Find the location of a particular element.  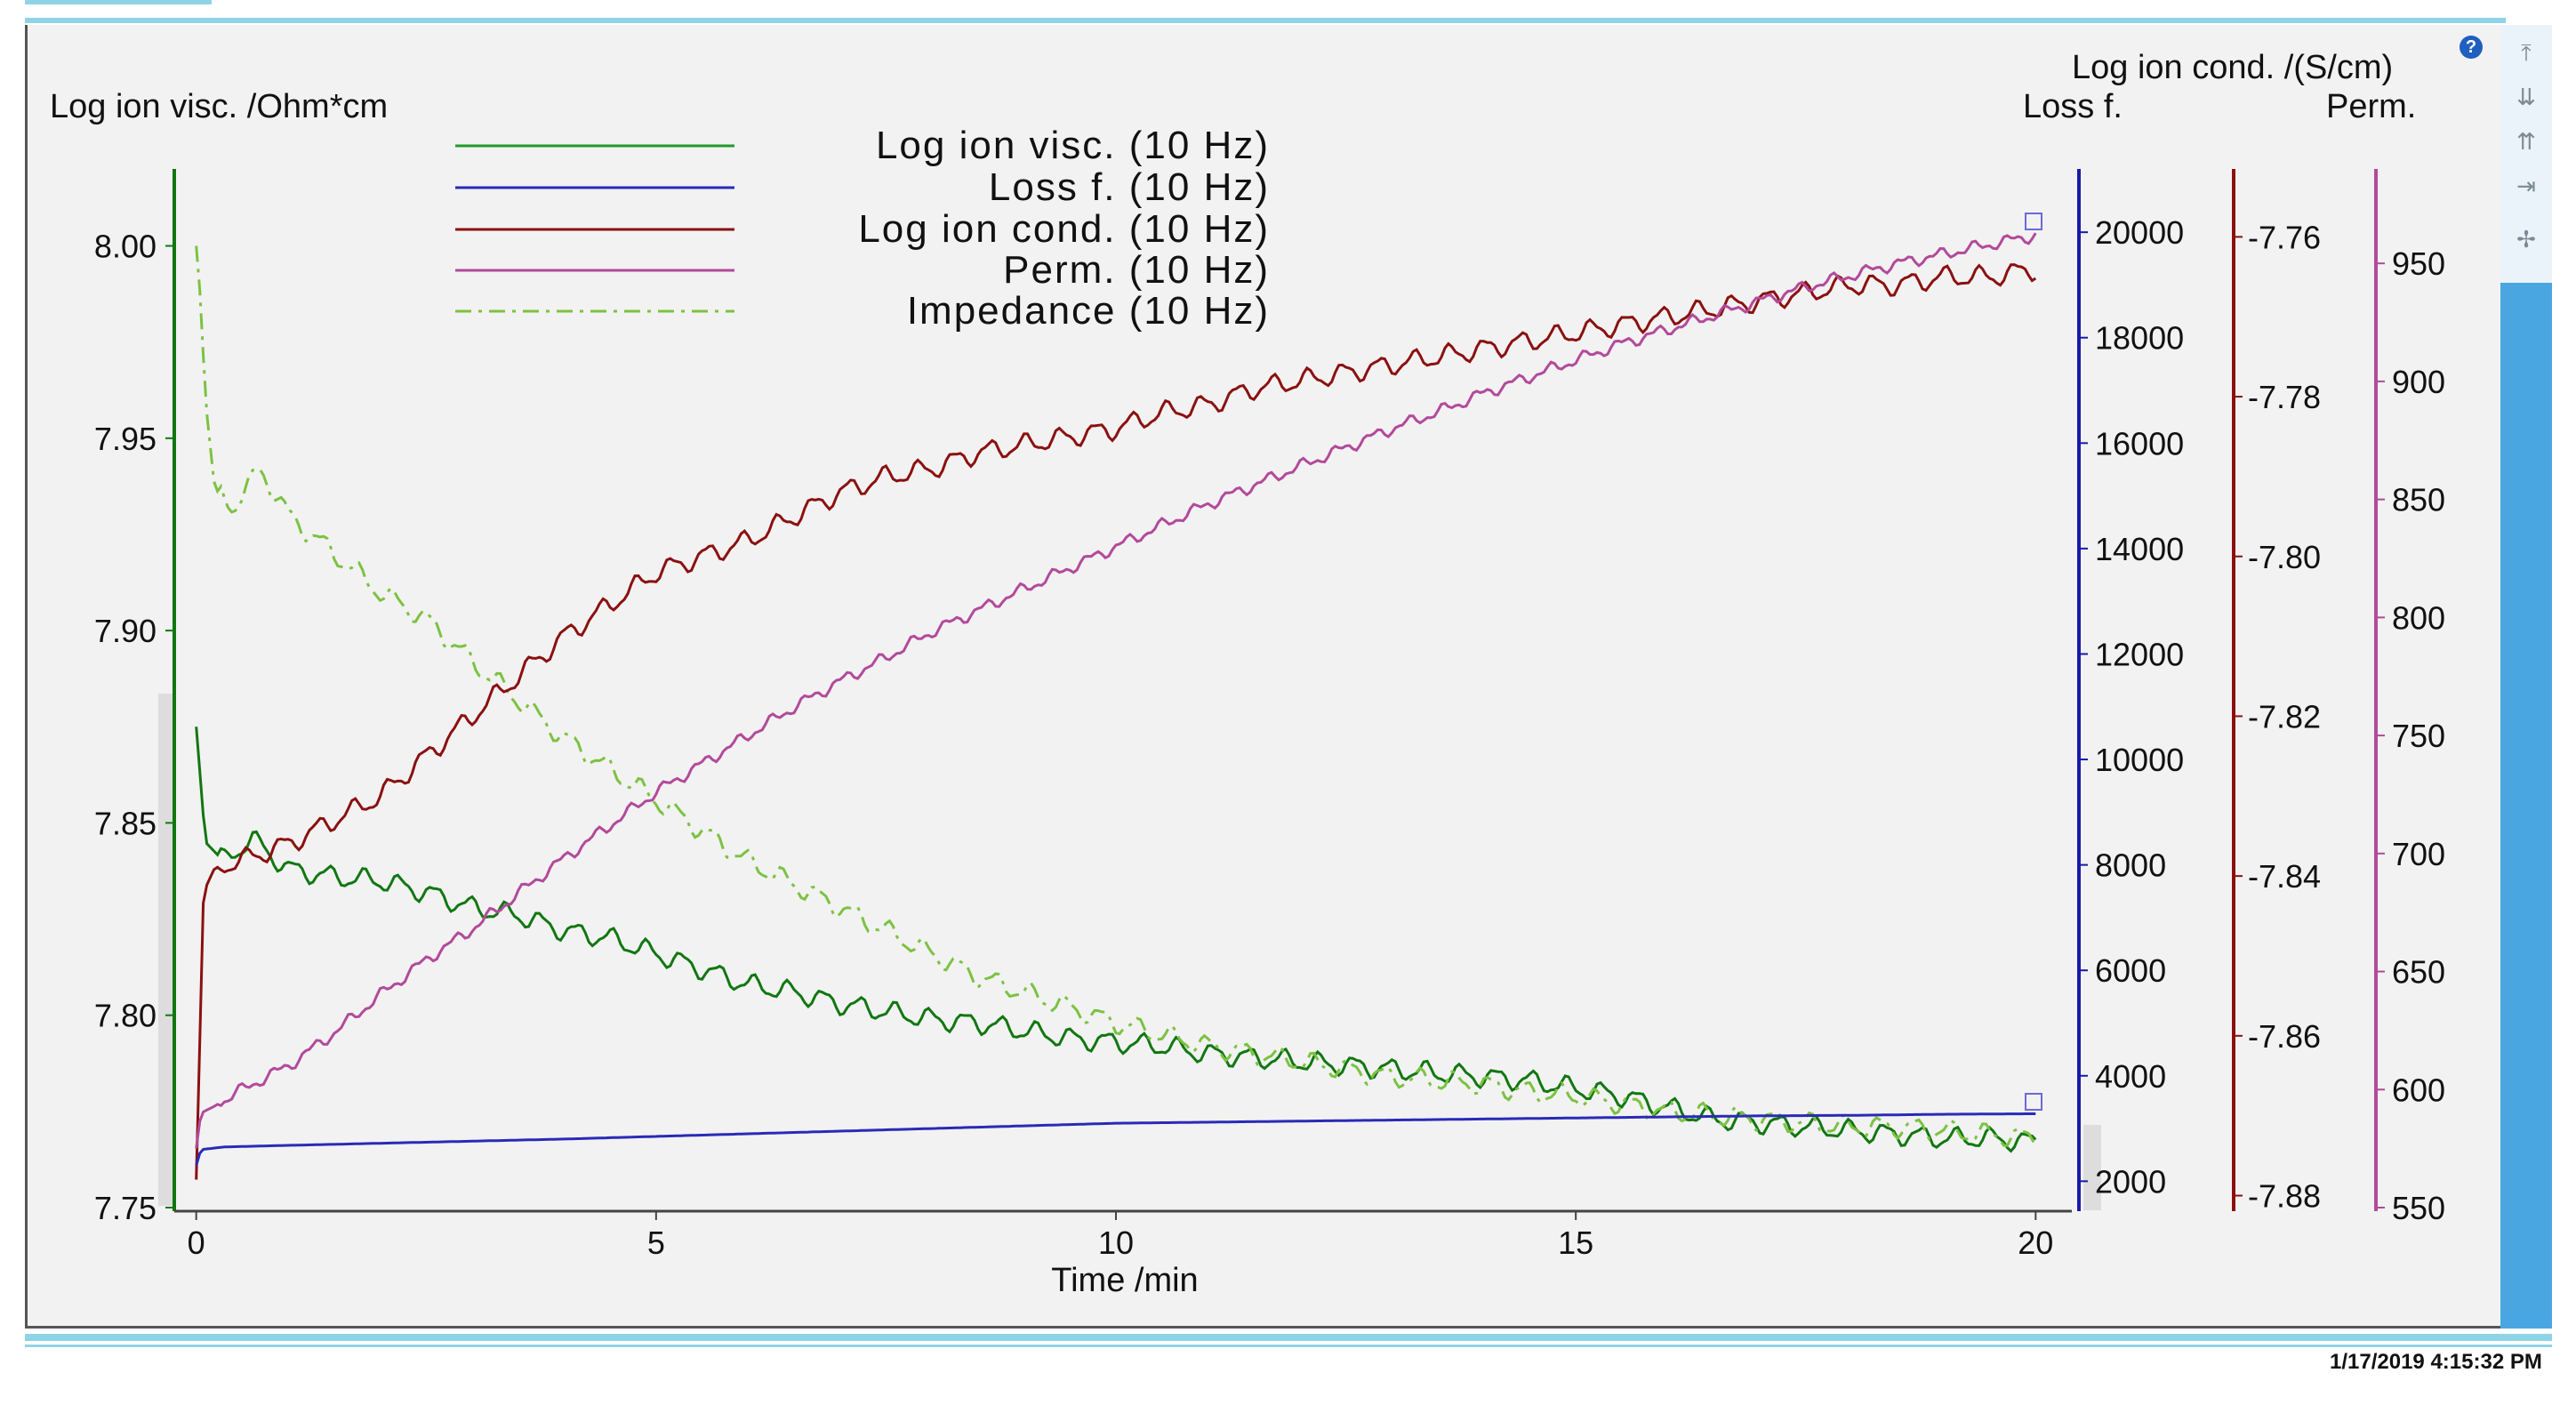

legend-label-perm: Perm. (10 Hz) is located at coordinates (1136, 270).